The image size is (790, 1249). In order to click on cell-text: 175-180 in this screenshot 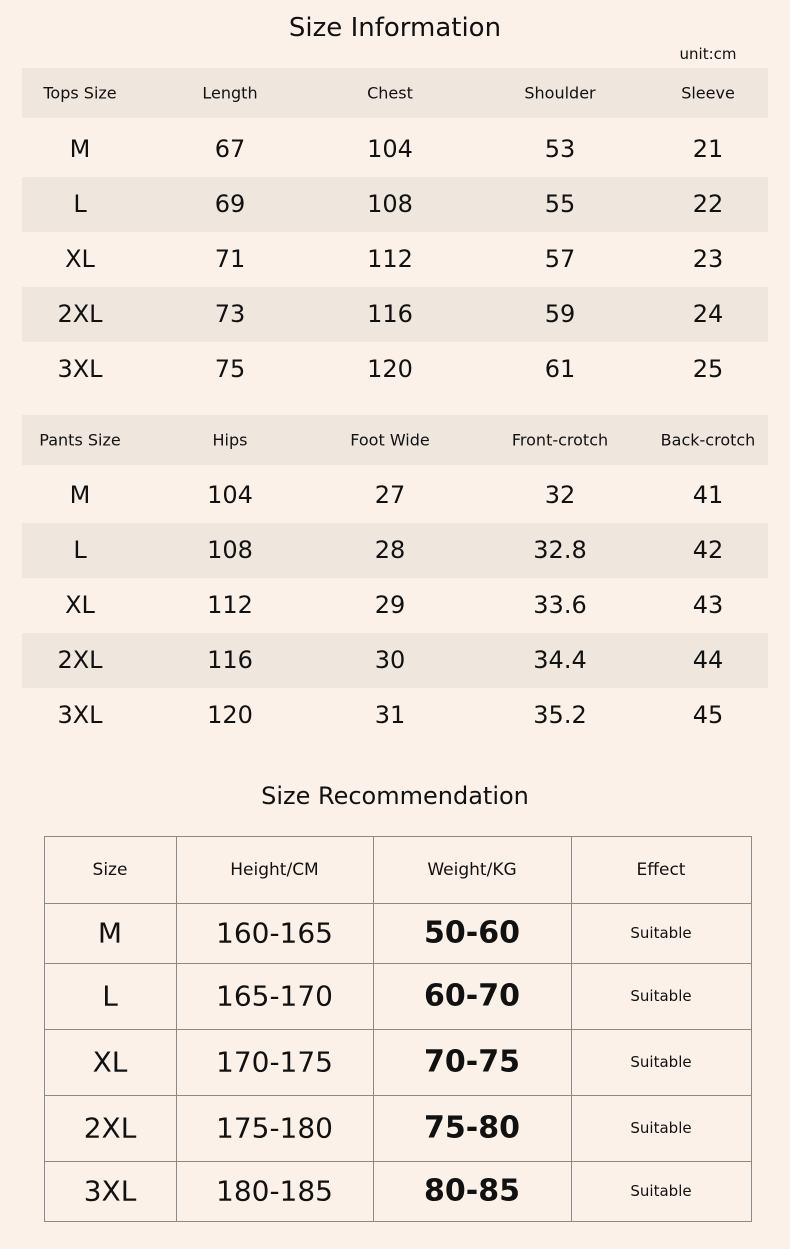, I will do `click(274, 1128)`.